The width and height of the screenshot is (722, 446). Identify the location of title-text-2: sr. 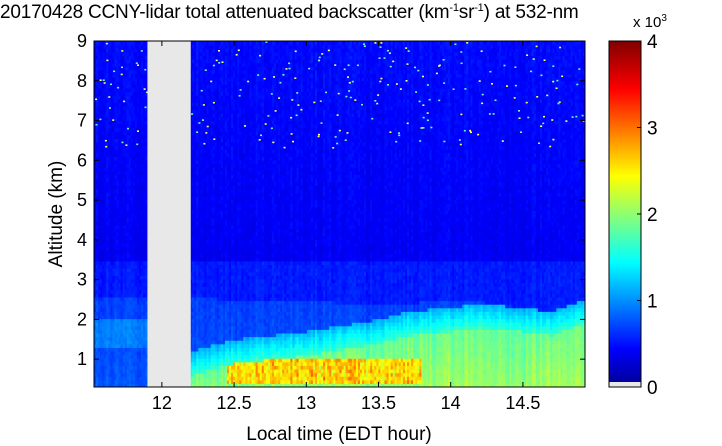
(467, 12).